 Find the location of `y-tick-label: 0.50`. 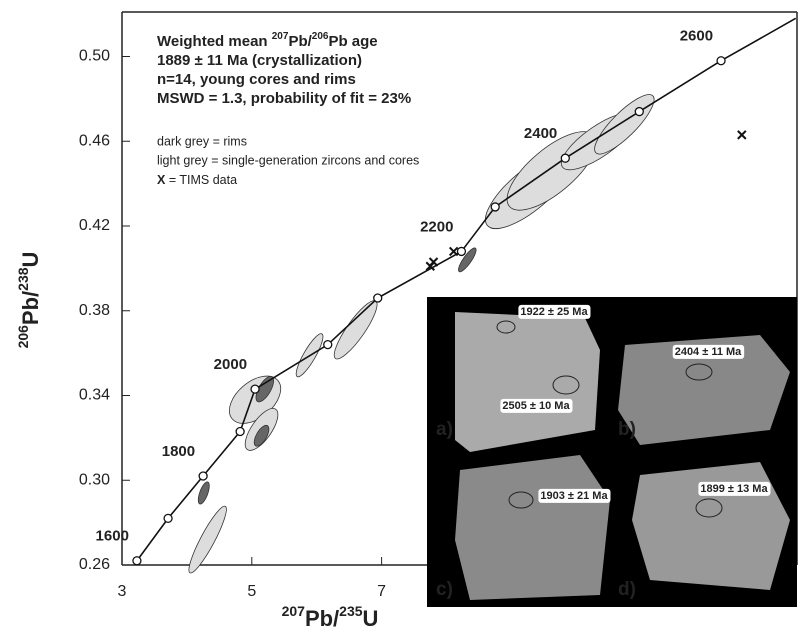

y-tick-label: 0.50 is located at coordinates (94, 56).